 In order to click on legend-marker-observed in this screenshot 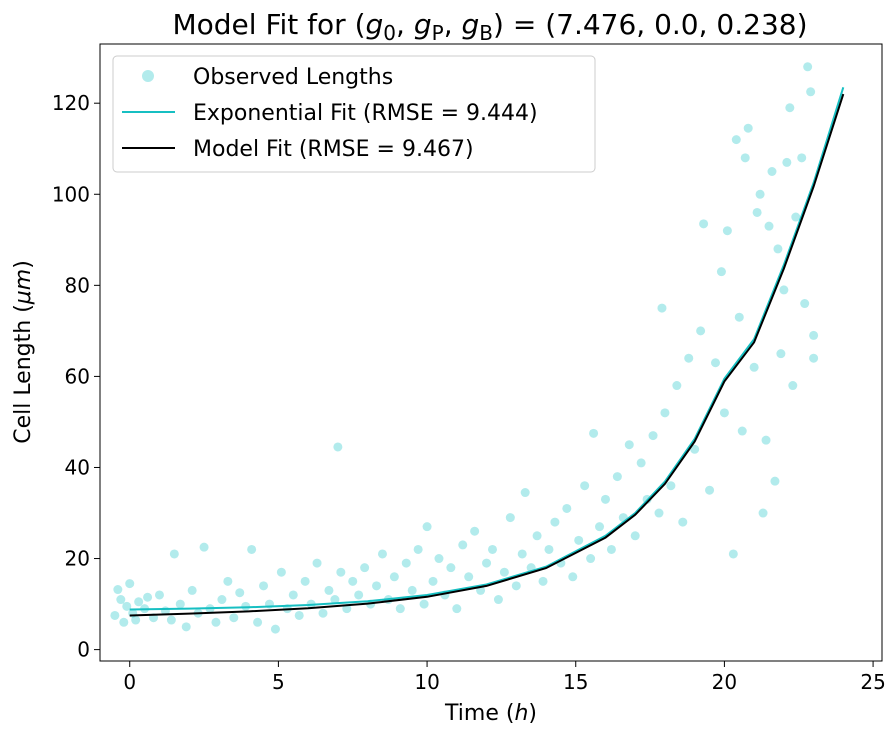, I will do `click(148, 76)`.